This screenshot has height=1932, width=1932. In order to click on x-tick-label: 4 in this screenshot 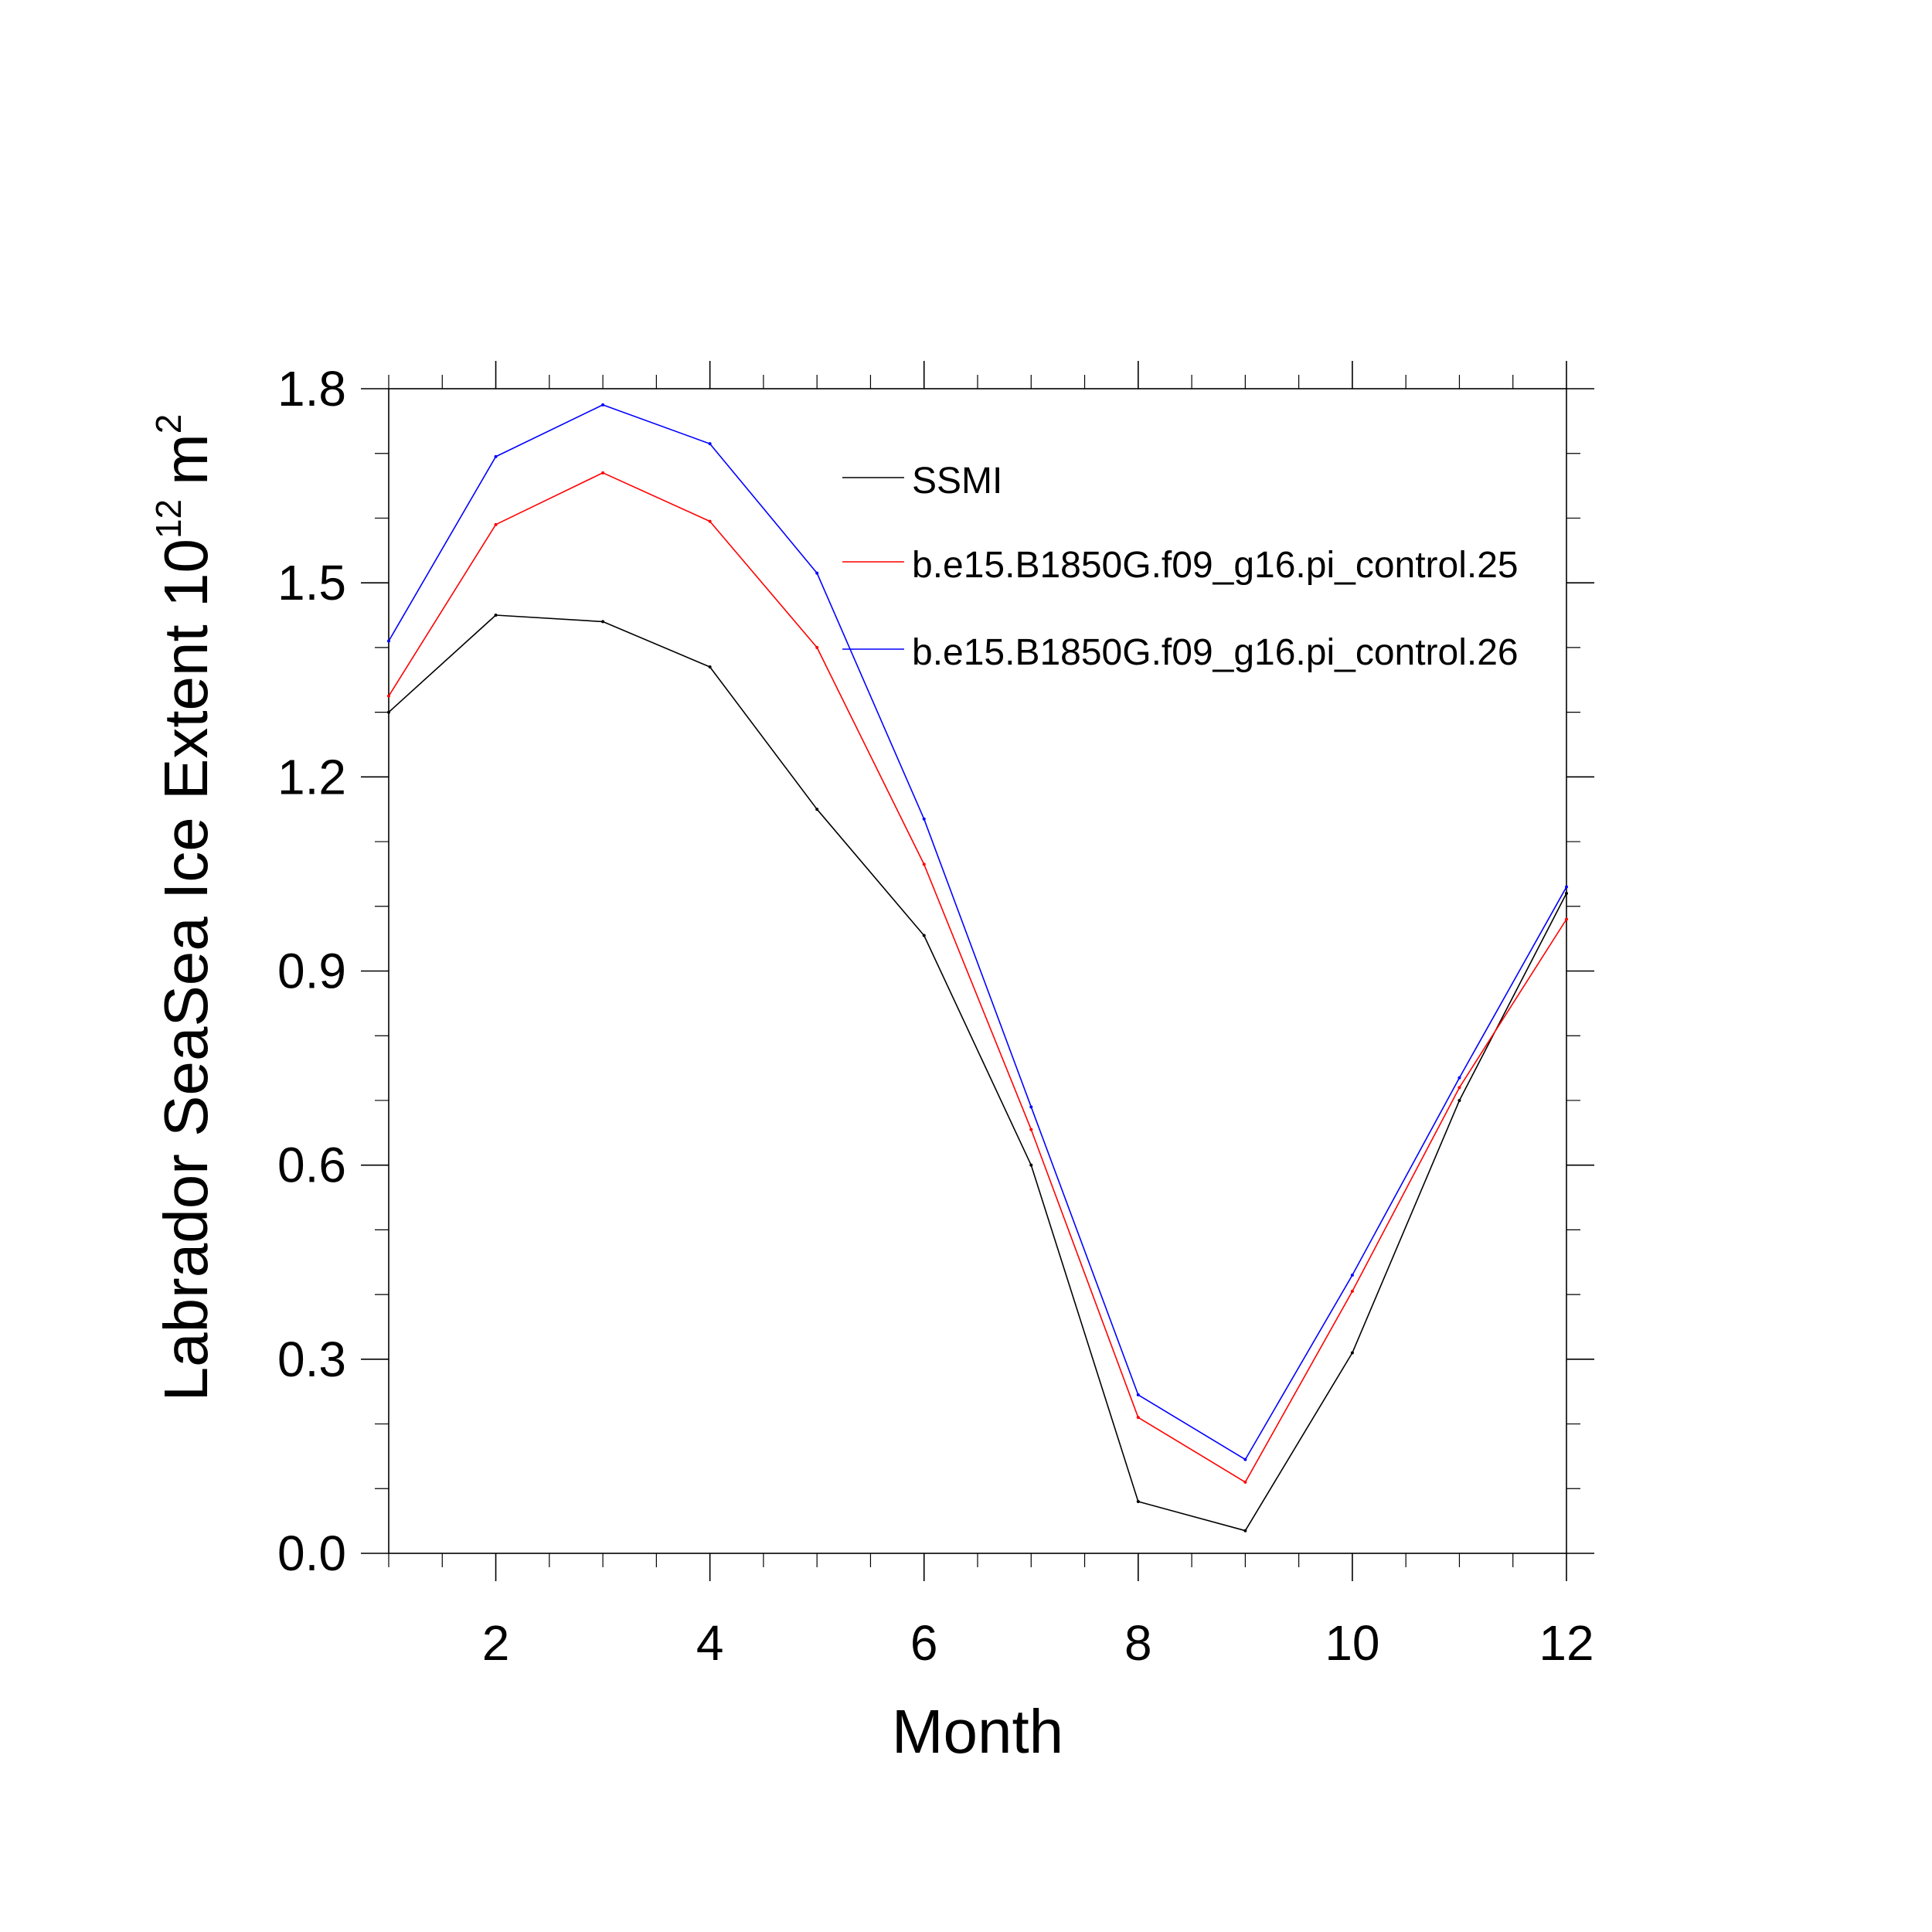, I will do `click(710, 1643)`.